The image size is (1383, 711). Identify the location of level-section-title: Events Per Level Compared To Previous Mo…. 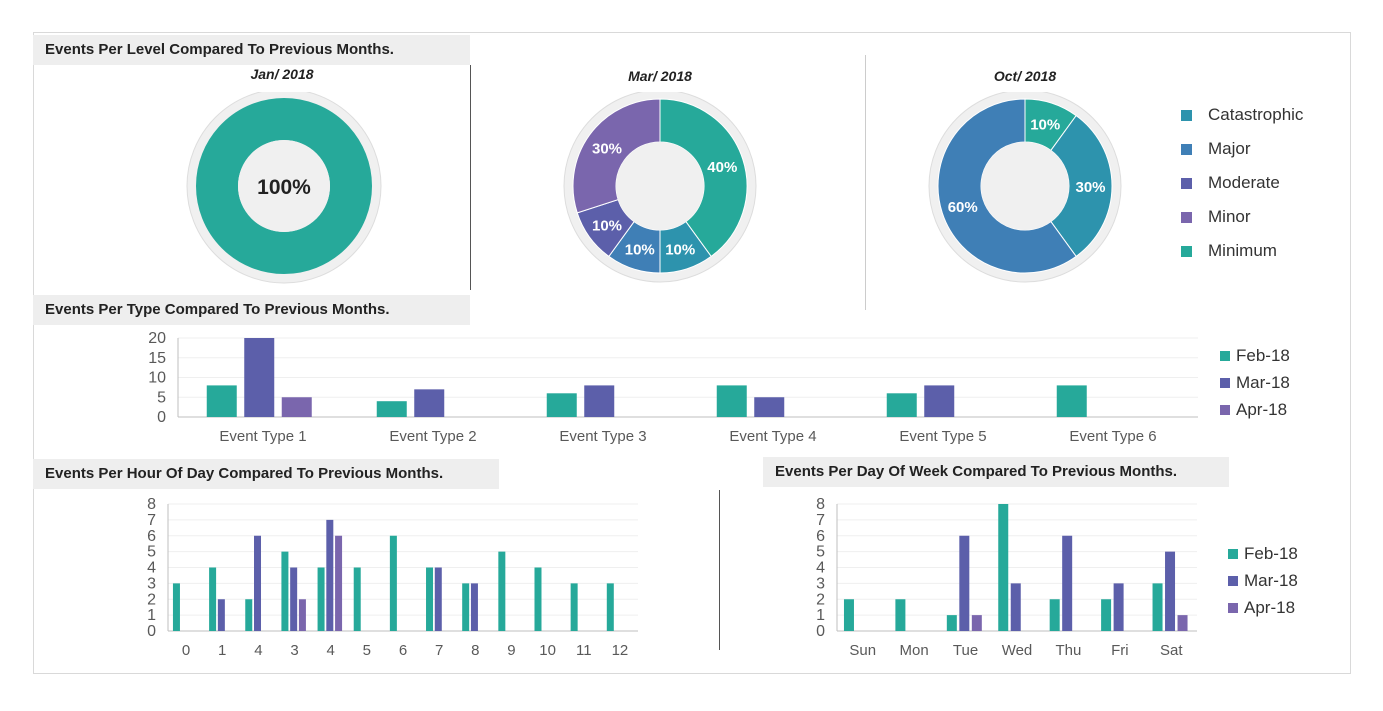
(251, 50).